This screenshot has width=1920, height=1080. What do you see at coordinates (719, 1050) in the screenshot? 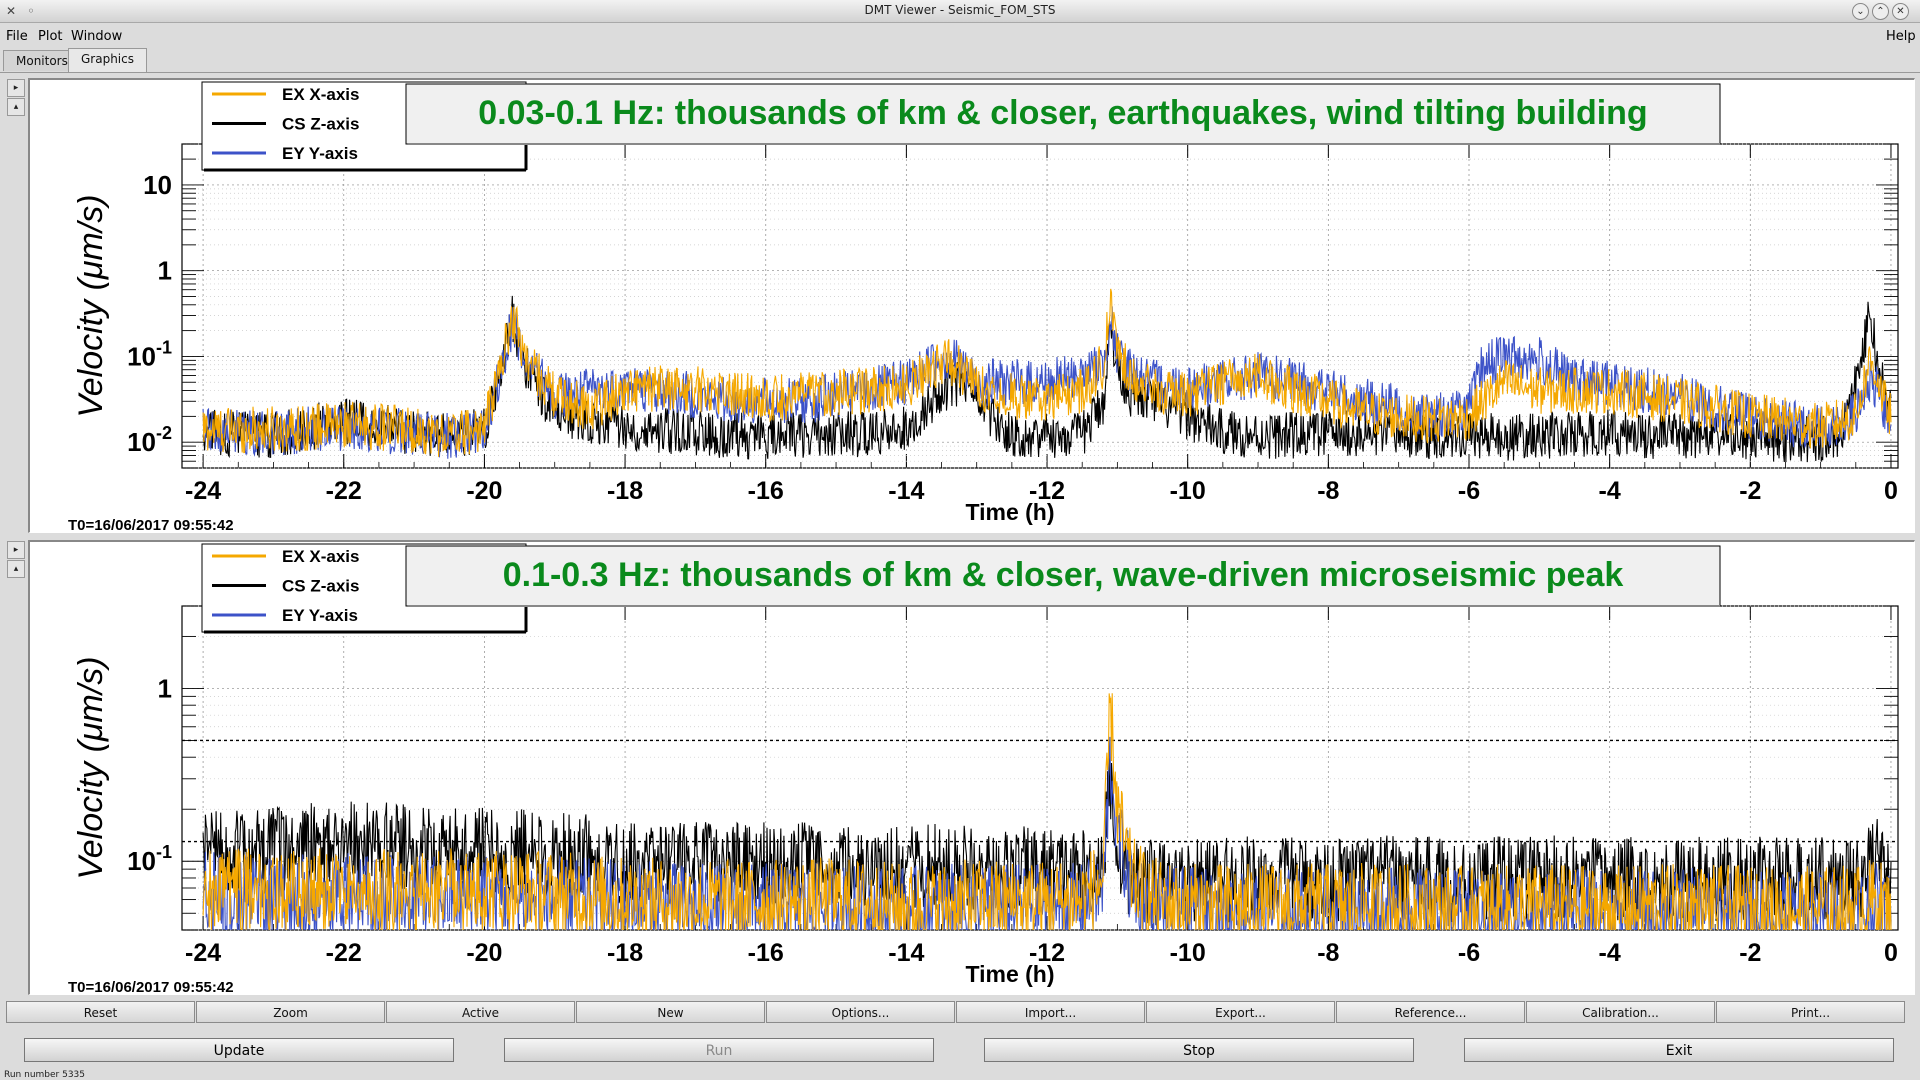
I see `run-button: Run` at bounding box center [719, 1050].